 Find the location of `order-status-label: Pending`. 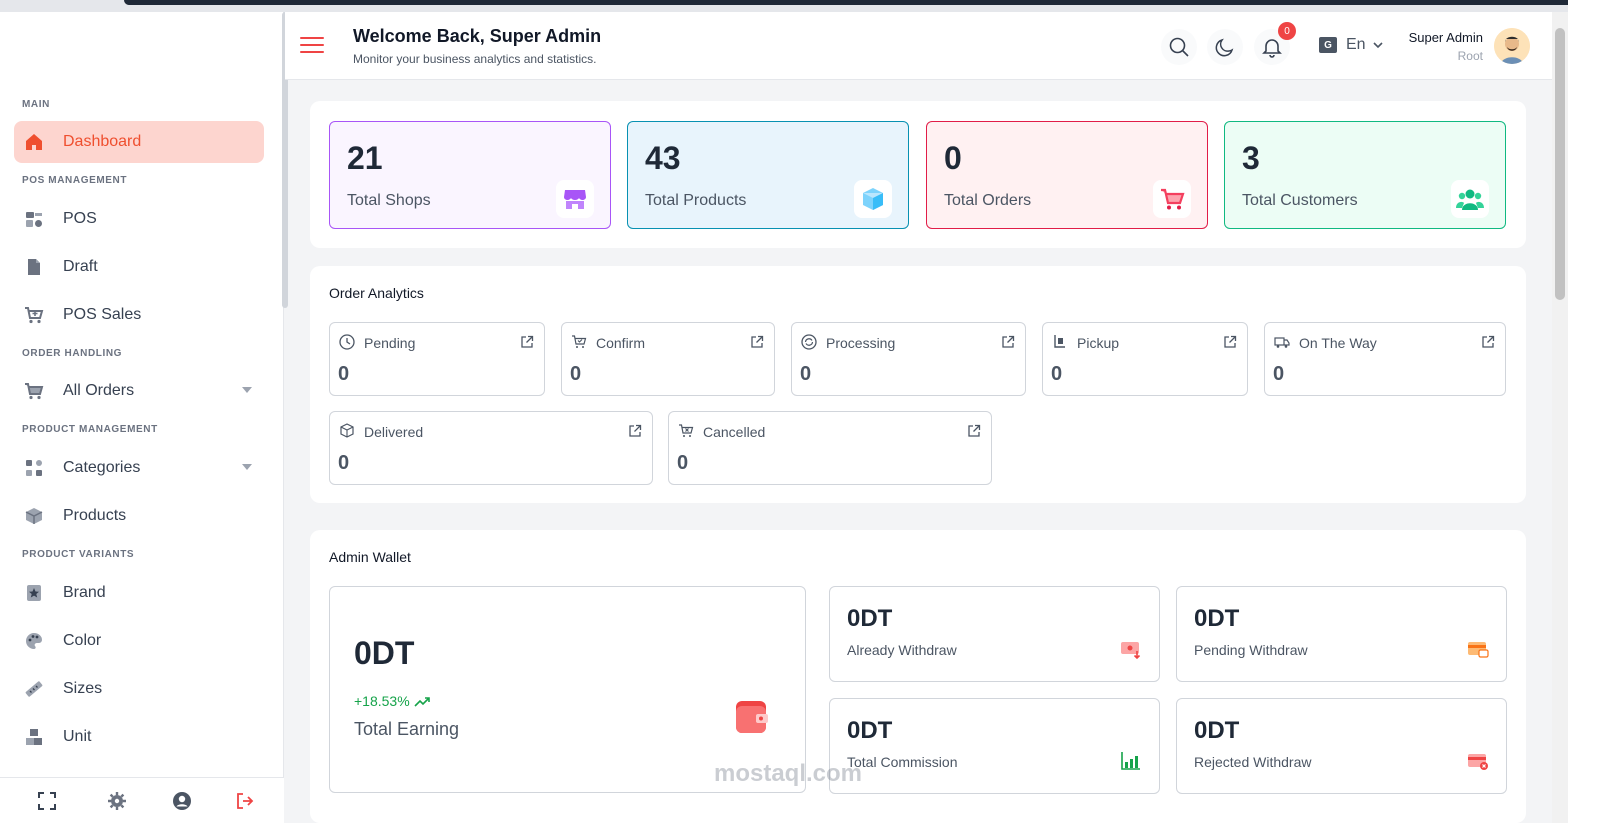

order-status-label: Pending is located at coordinates (390, 343).